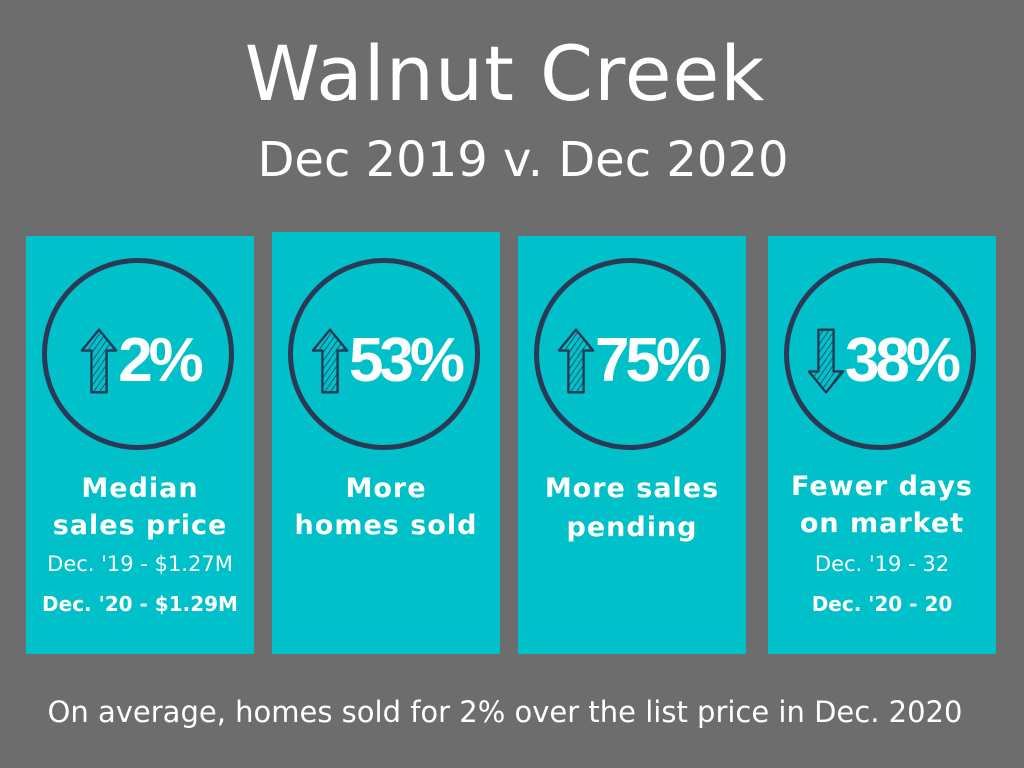  I want to click on stat-label-line2: homes sold, so click(386, 525).